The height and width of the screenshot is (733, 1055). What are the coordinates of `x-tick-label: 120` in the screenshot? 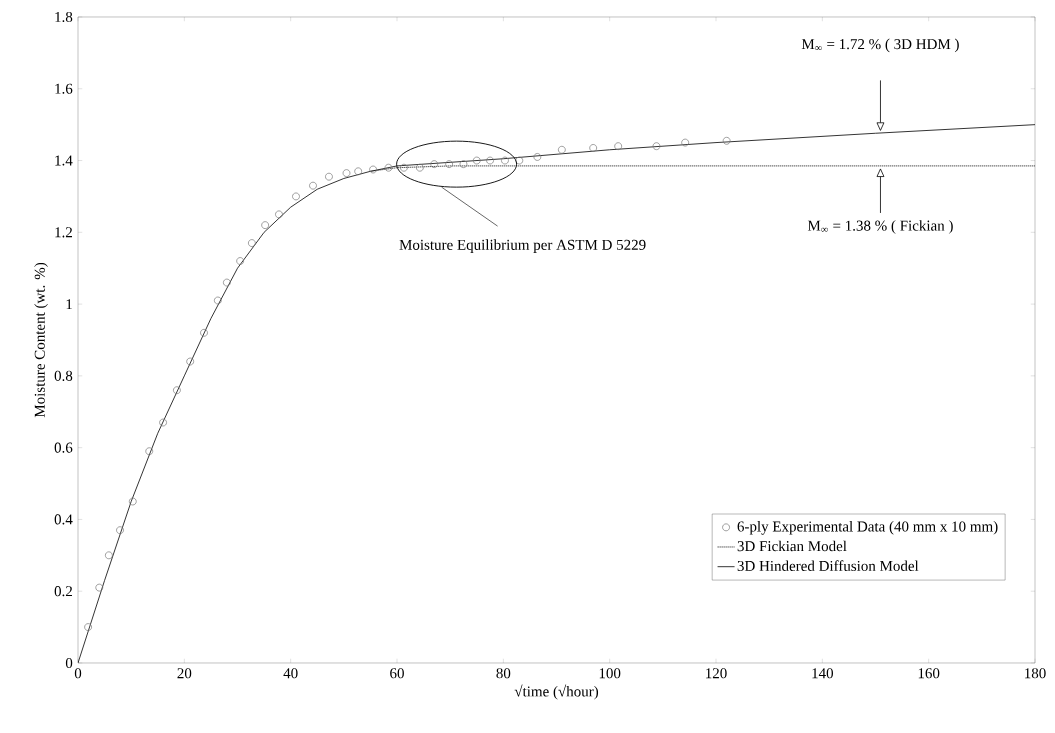 It's located at (716, 673).